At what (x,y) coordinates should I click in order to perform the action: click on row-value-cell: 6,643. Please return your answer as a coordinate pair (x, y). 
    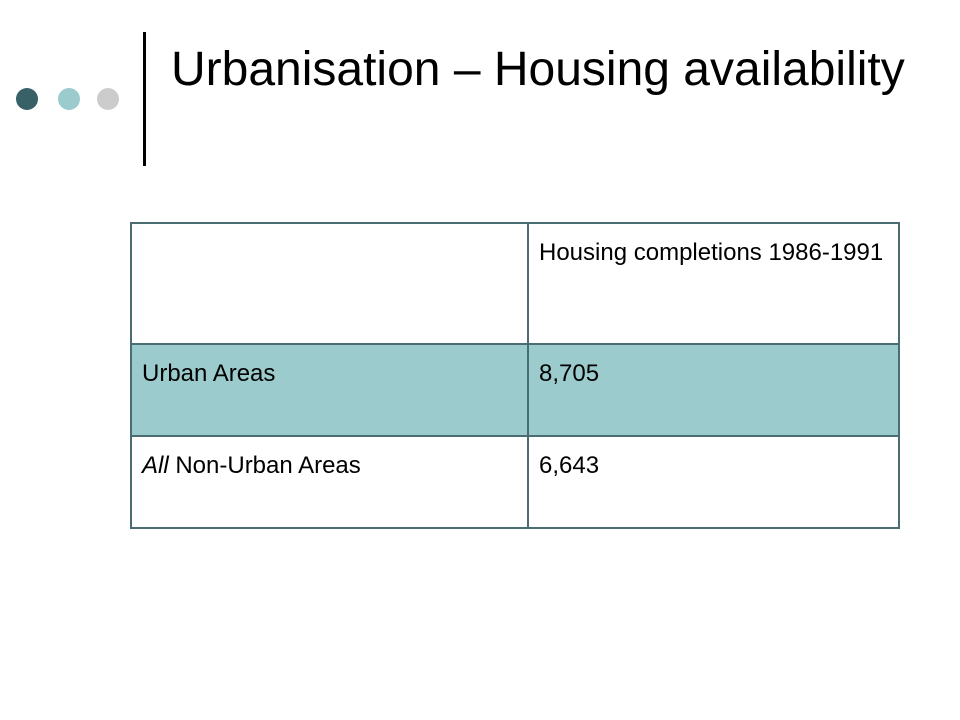
    Looking at the image, I should click on (713, 482).